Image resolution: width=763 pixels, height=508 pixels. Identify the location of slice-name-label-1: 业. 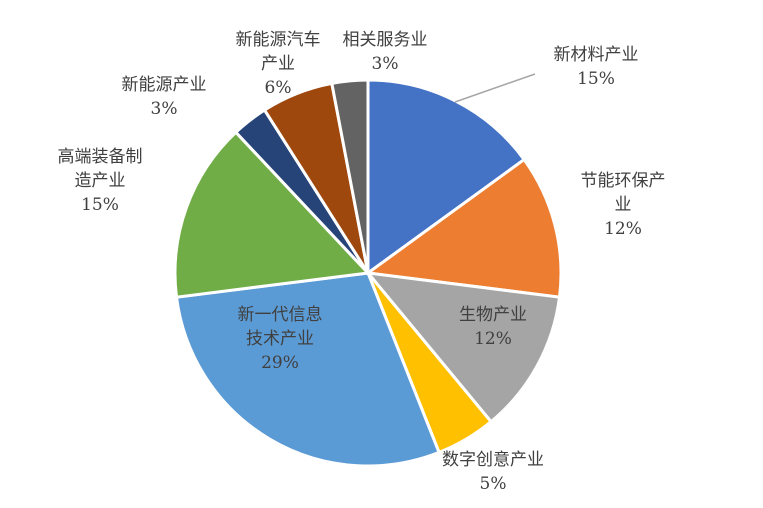
(623, 205).